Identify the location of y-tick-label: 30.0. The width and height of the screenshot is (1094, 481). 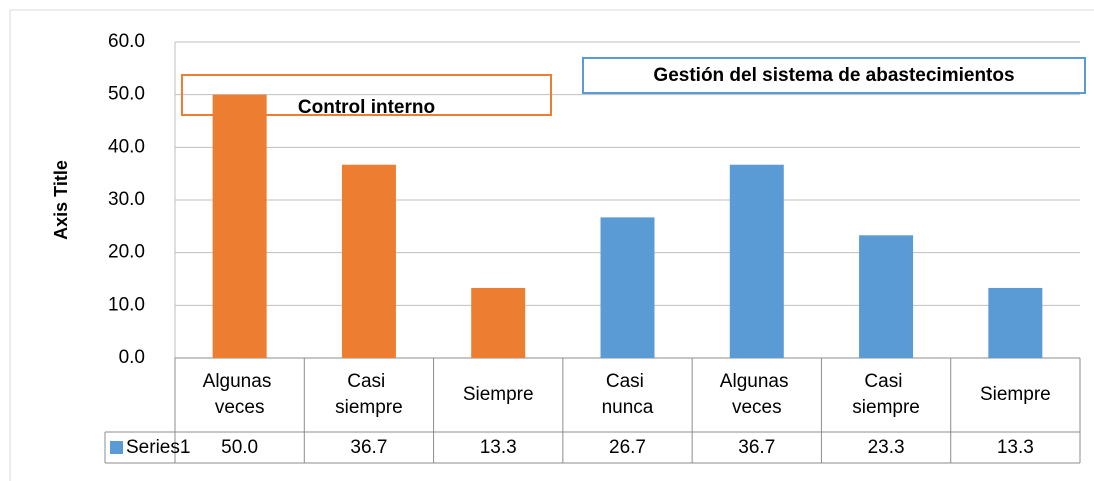
(126, 199).